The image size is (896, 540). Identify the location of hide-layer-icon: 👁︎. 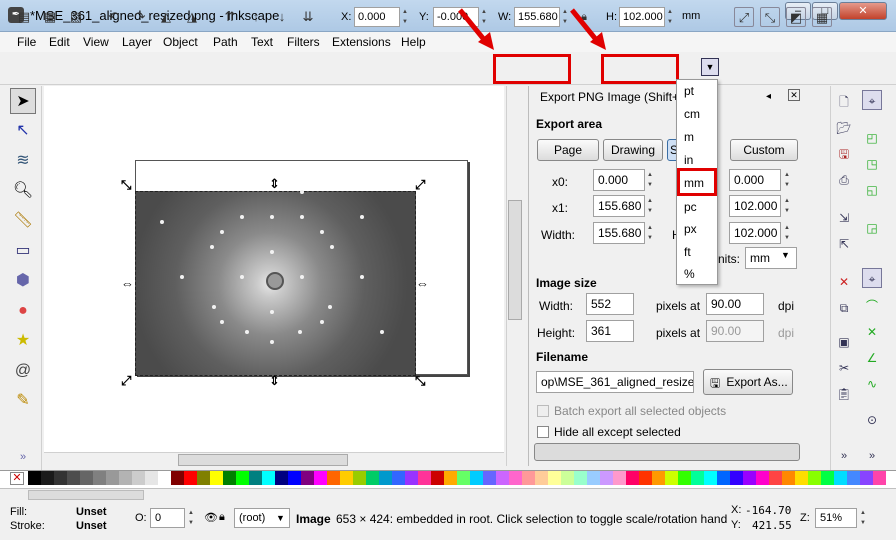
(211, 518).